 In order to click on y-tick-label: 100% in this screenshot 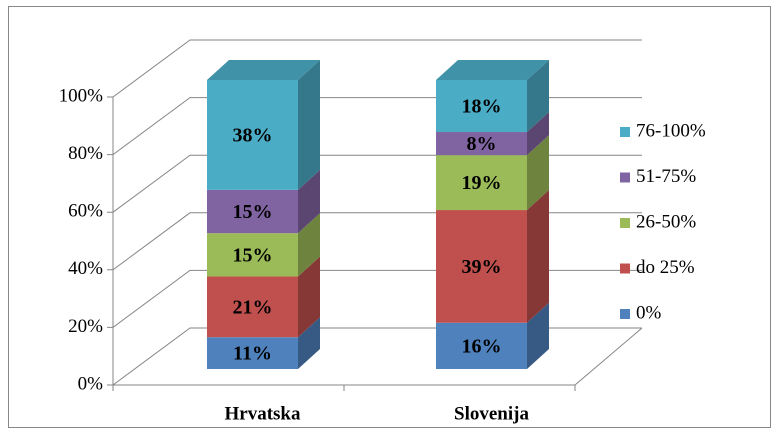, I will do `click(81, 95)`.